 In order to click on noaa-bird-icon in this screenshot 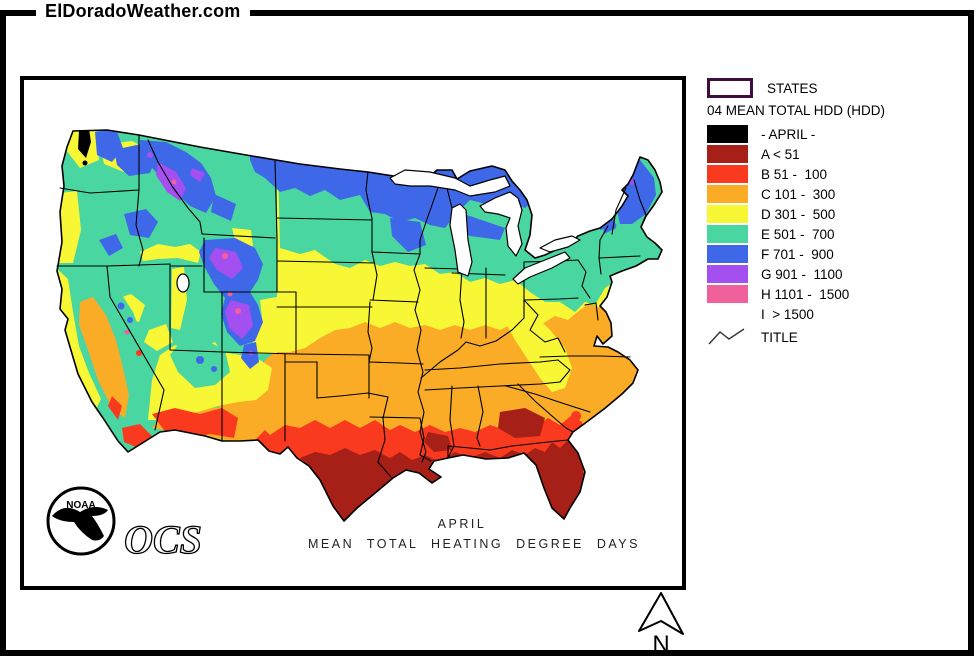, I will do `click(80, 523)`.